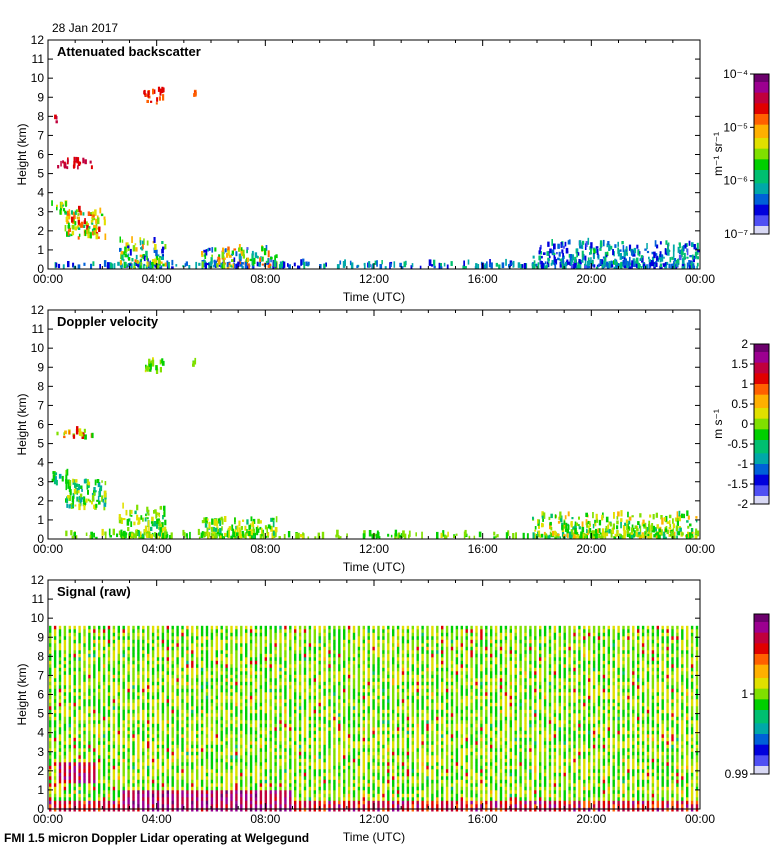 This screenshot has width=780, height=850. I want to click on y-tick-label: 2, so click(40, 231).